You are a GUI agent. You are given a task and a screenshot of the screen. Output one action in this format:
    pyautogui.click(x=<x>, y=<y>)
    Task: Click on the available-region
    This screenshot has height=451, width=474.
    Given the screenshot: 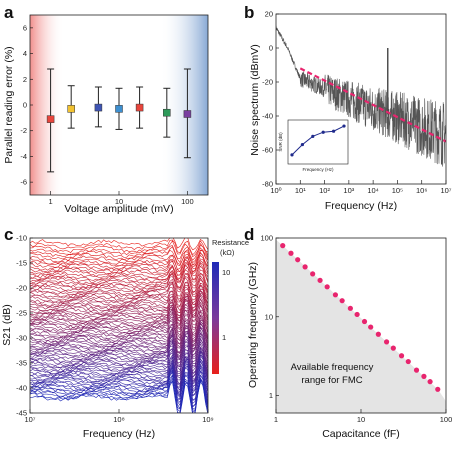 What is the action you would take?
    pyautogui.click(x=361, y=326)
    